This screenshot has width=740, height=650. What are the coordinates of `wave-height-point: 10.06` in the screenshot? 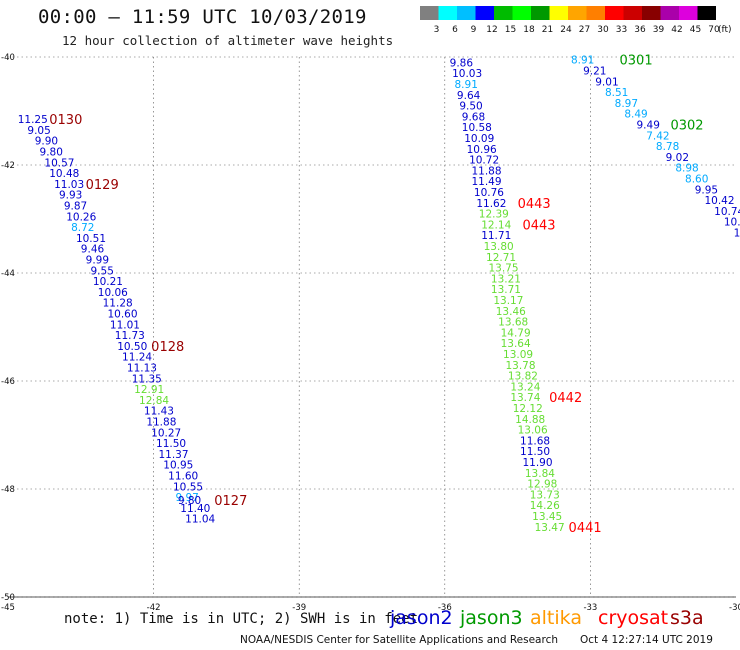 It's located at (113, 293).